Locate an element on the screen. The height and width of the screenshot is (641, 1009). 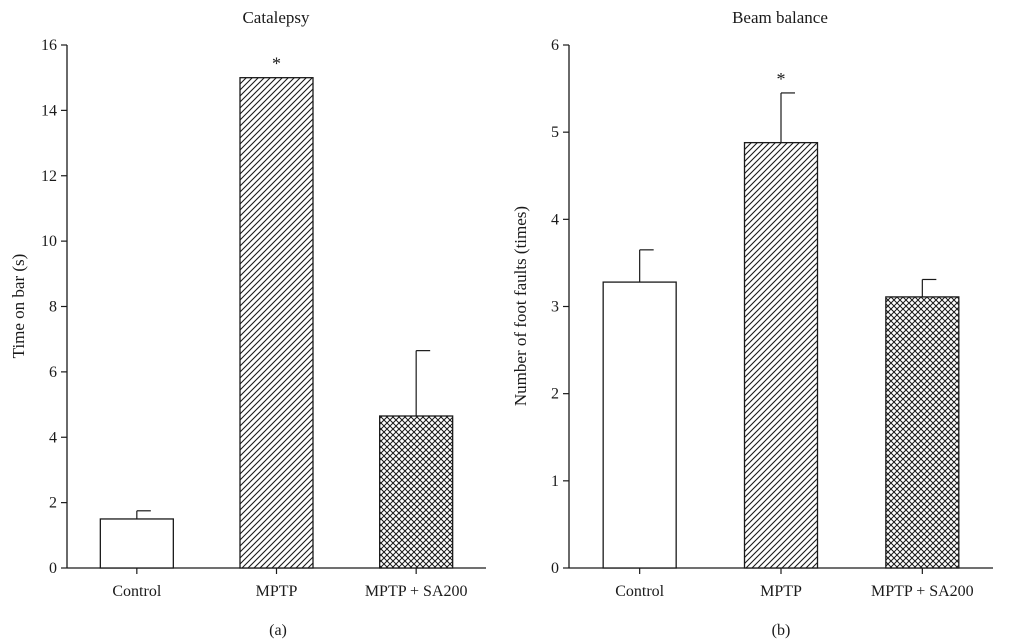
y-tick-label: 8 is located at coordinates (53, 307).